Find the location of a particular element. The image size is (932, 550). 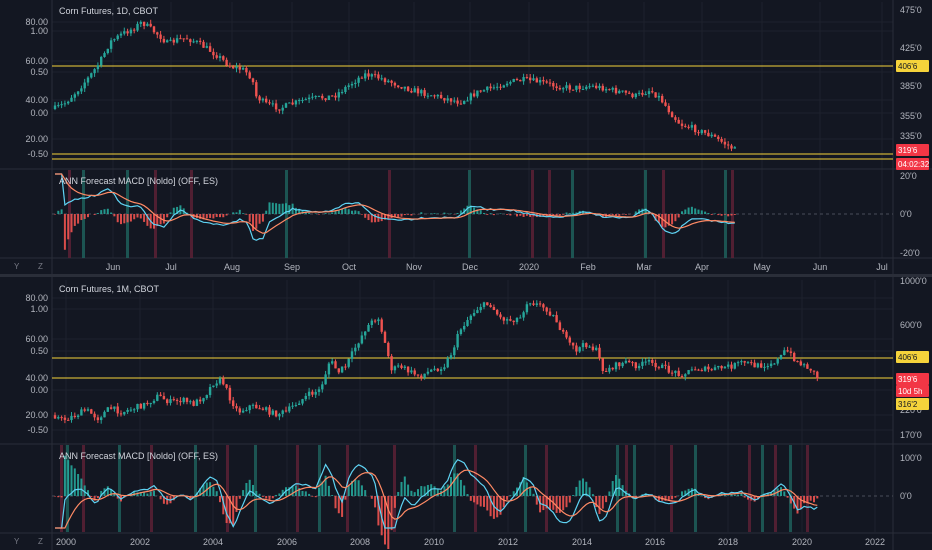

right-axis-label: 335'0 is located at coordinates (911, 136).